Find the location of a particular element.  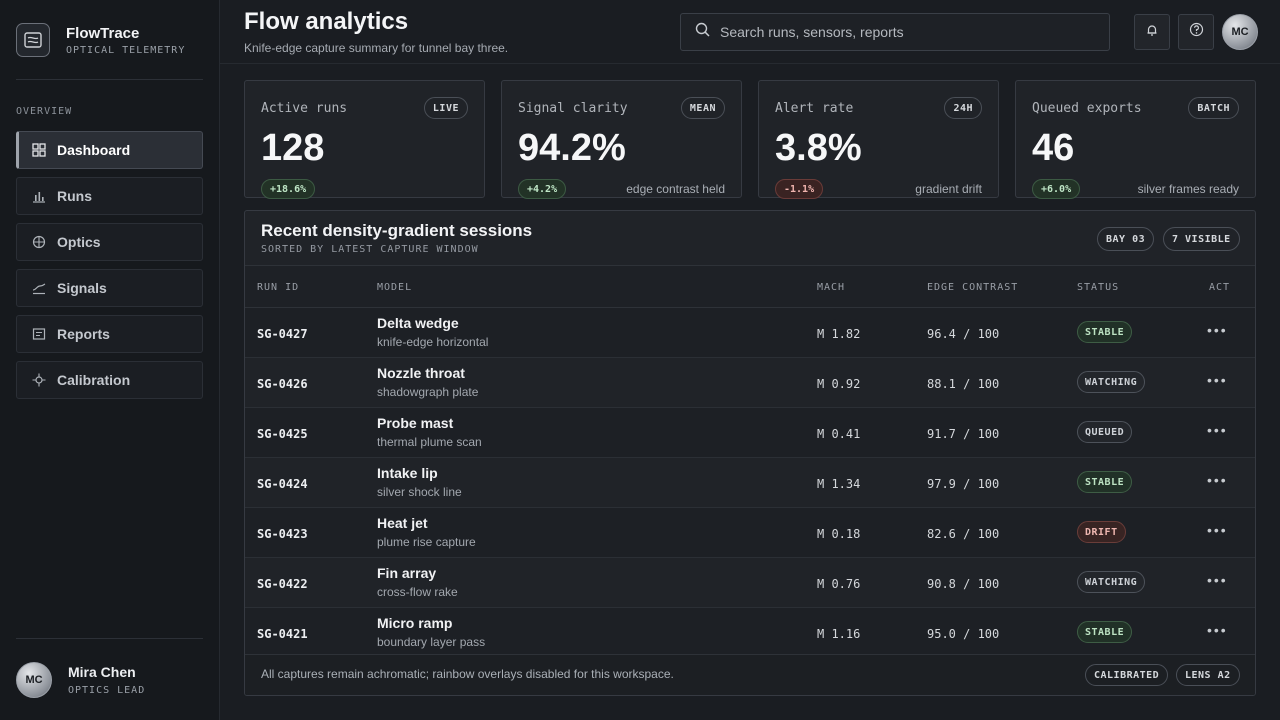

sidebar-item-reports: Reports is located at coordinates (109, 334).